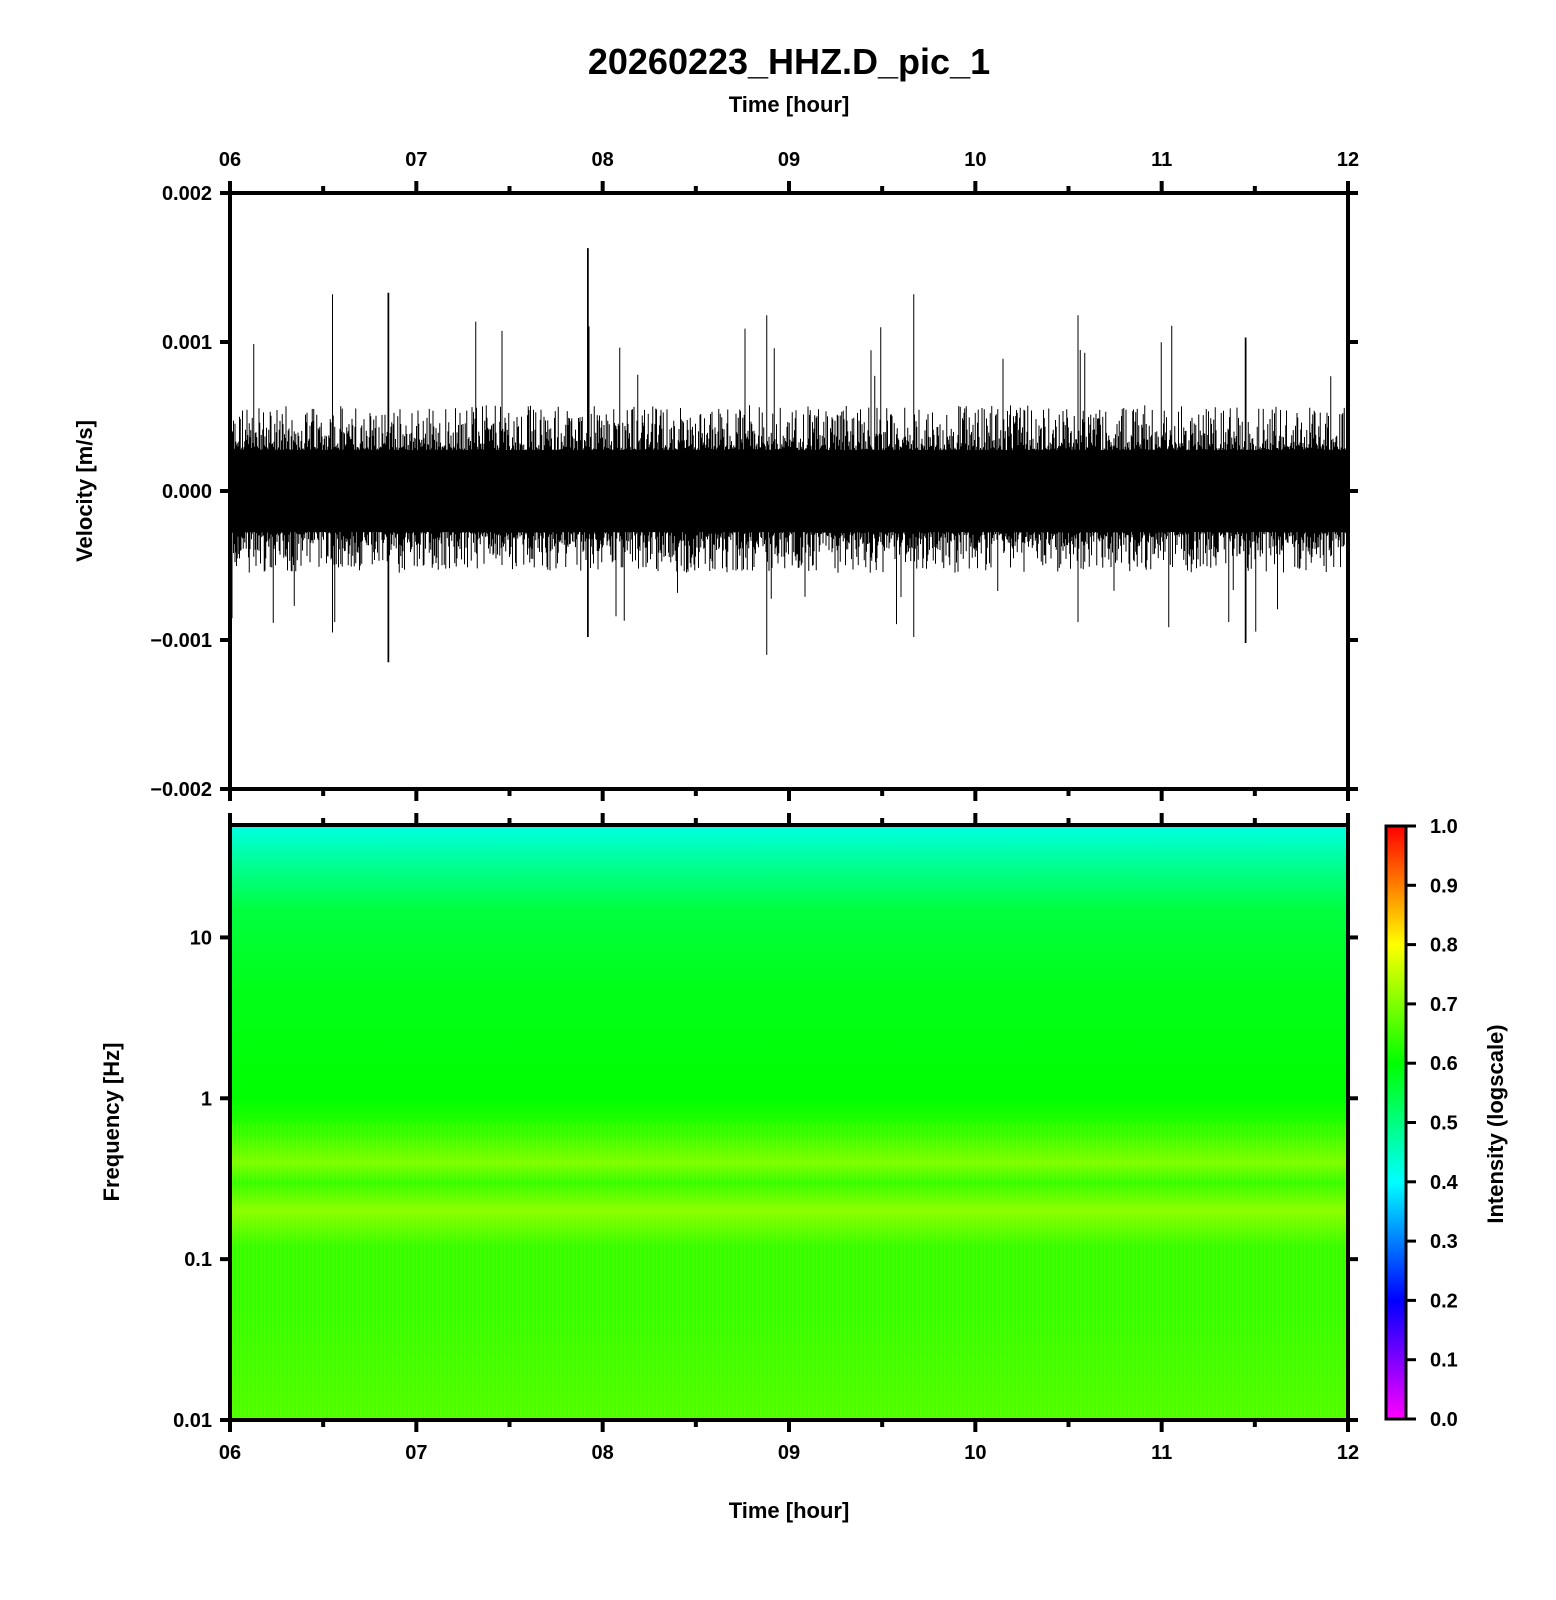  Describe the element at coordinates (789, 491) in the screenshot. I see `waveform-core-band` at that location.